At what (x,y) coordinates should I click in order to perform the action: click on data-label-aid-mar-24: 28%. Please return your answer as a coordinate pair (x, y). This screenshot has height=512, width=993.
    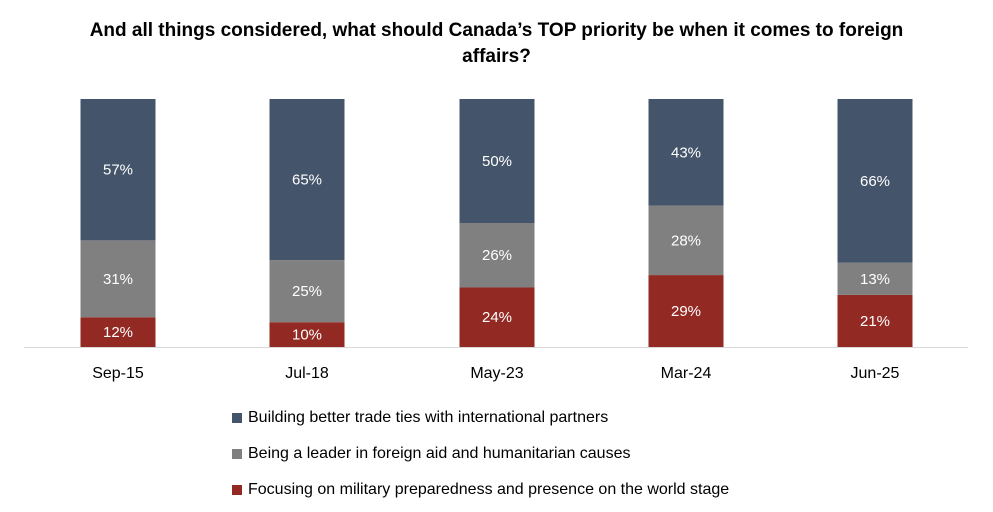
    Looking at the image, I should click on (686, 240).